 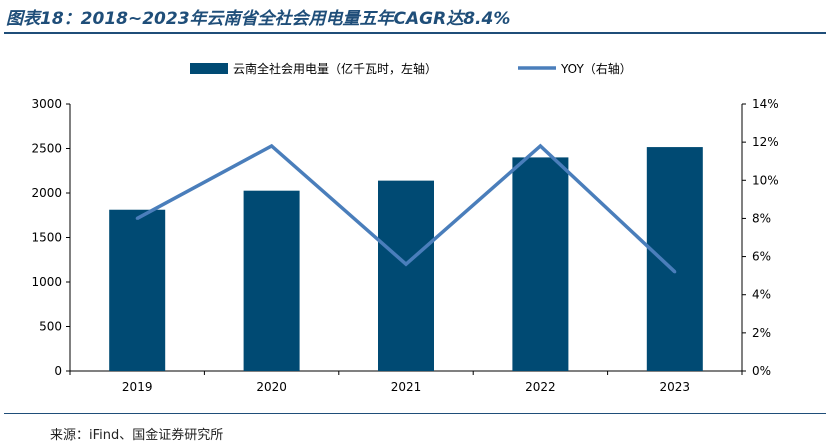 I want to click on right-tick-label: 14%, so click(x=765, y=104).